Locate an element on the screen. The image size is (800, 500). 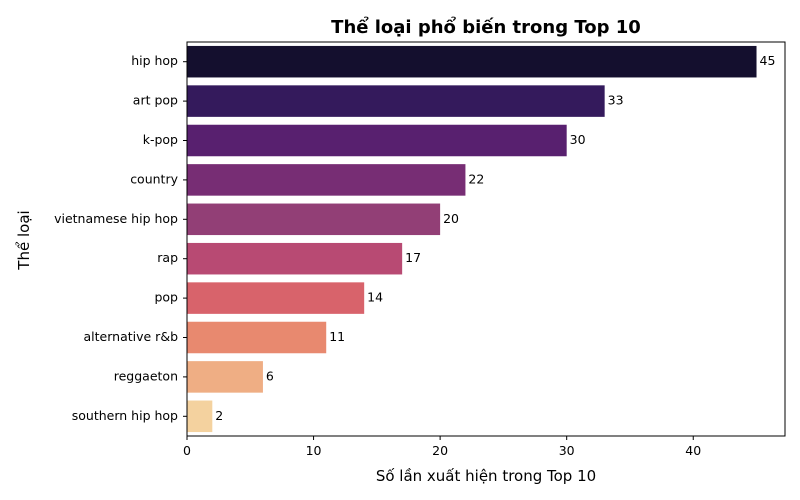
data-label: 33 is located at coordinates (616, 100).